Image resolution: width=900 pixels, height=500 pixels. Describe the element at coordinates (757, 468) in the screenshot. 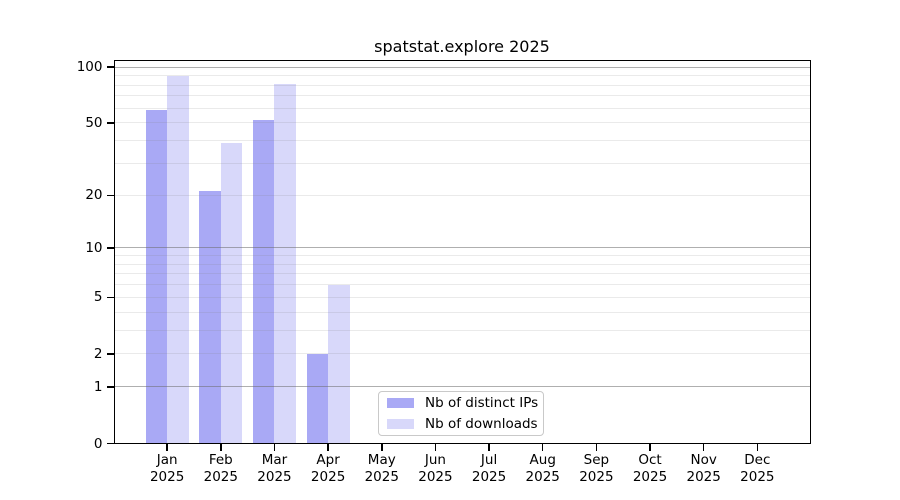

I see `x-tick-label-dec: Dec 2025` at that location.